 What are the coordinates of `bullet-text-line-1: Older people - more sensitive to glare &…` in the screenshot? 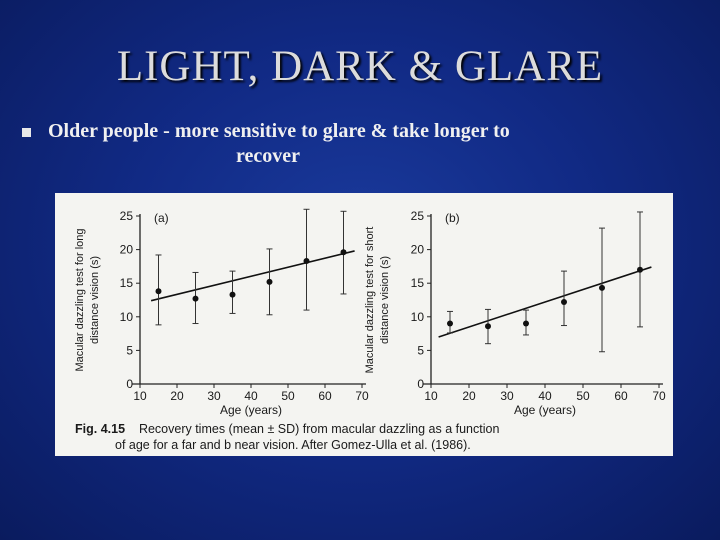 It's located at (279, 131).